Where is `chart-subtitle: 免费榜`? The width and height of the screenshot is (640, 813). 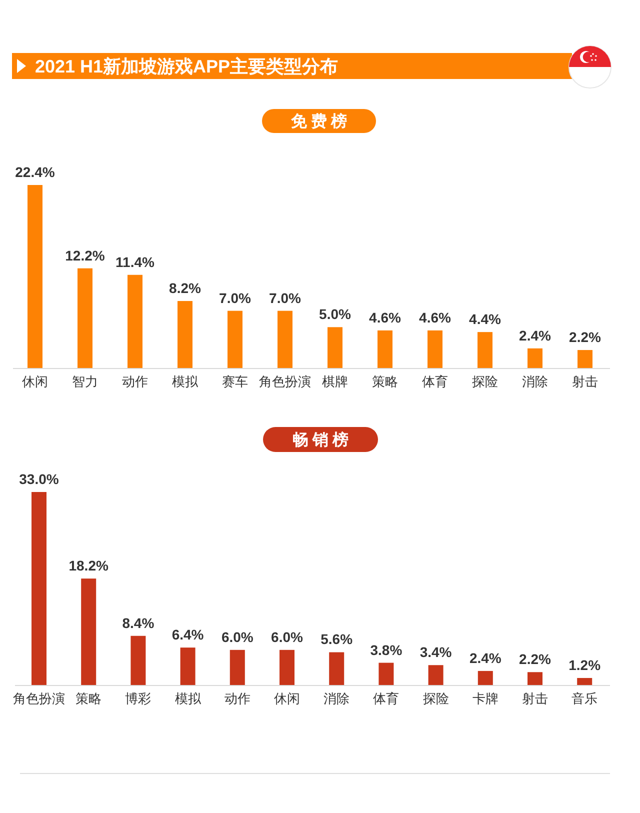
chart-subtitle: 免费榜 is located at coordinates (320, 121).